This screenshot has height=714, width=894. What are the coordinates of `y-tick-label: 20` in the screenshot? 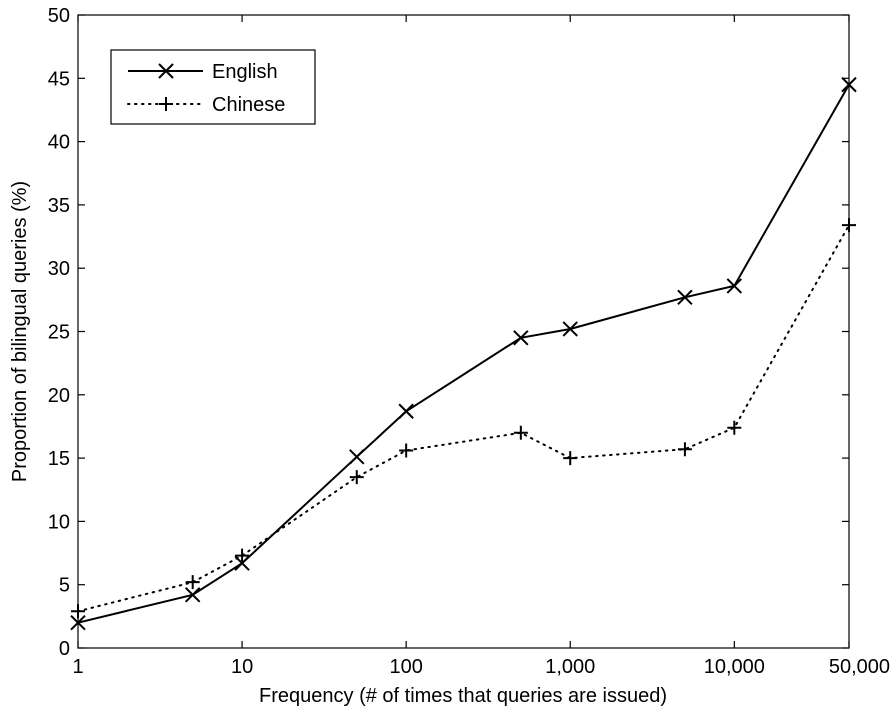 It's located at (59, 396).